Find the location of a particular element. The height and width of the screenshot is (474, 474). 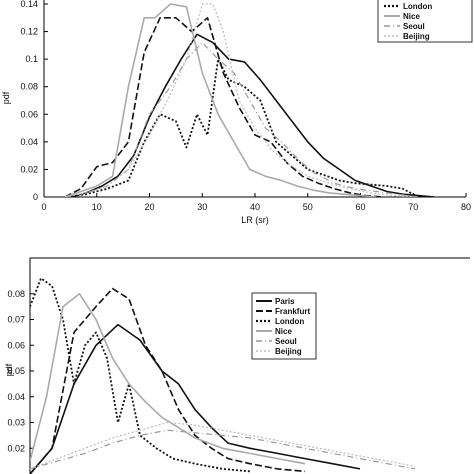

top-y-ticks: 0 0.02 0.04 0.06 0.08 0.1 0.12 0.14 is located at coordinates (34, 101).